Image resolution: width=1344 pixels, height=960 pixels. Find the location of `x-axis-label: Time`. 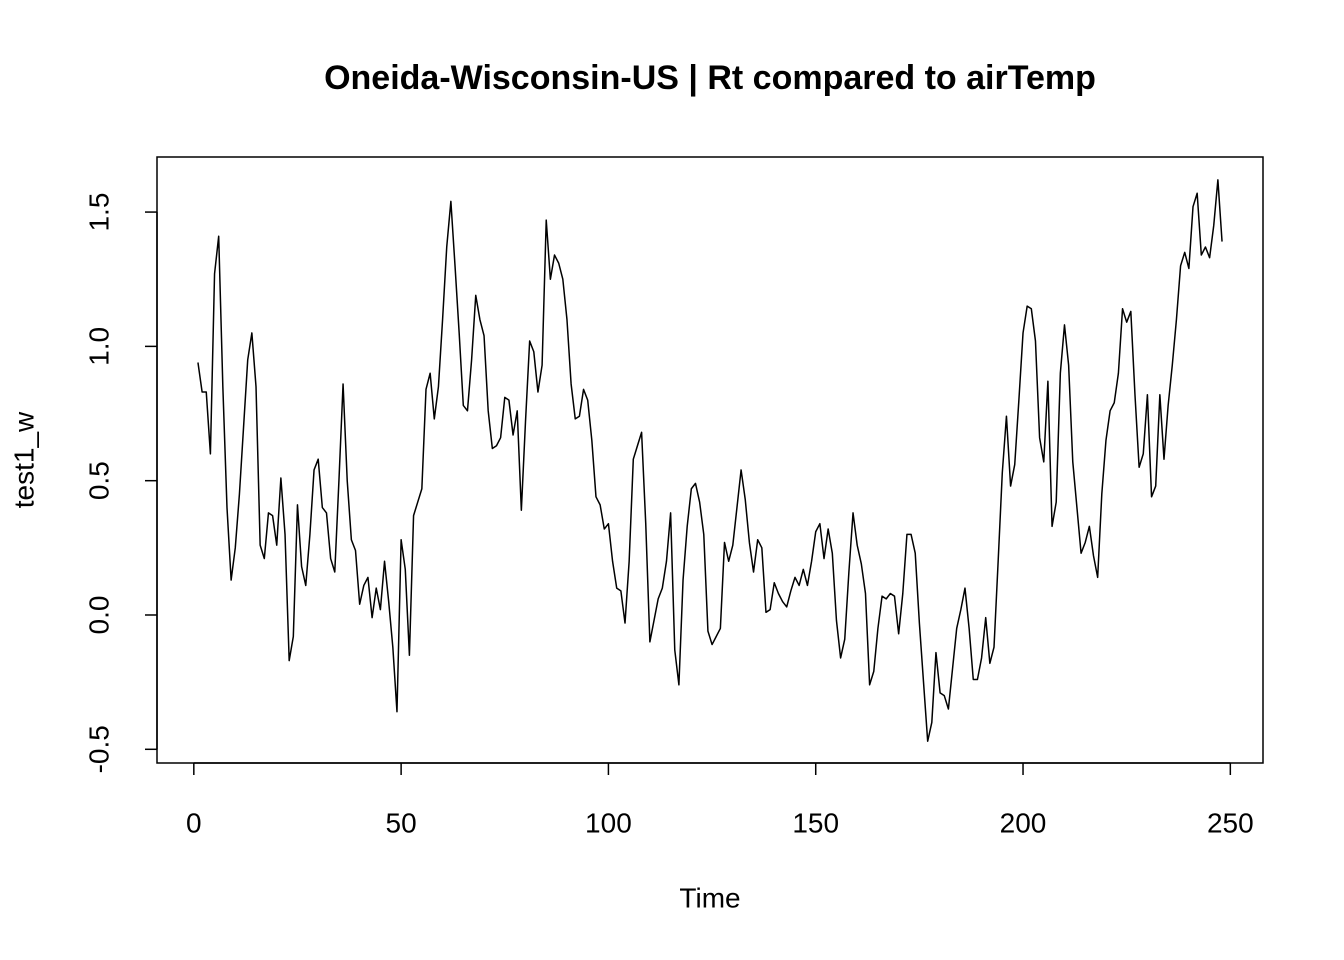

x-axis-label: Time is located at coordinates (709, 897).